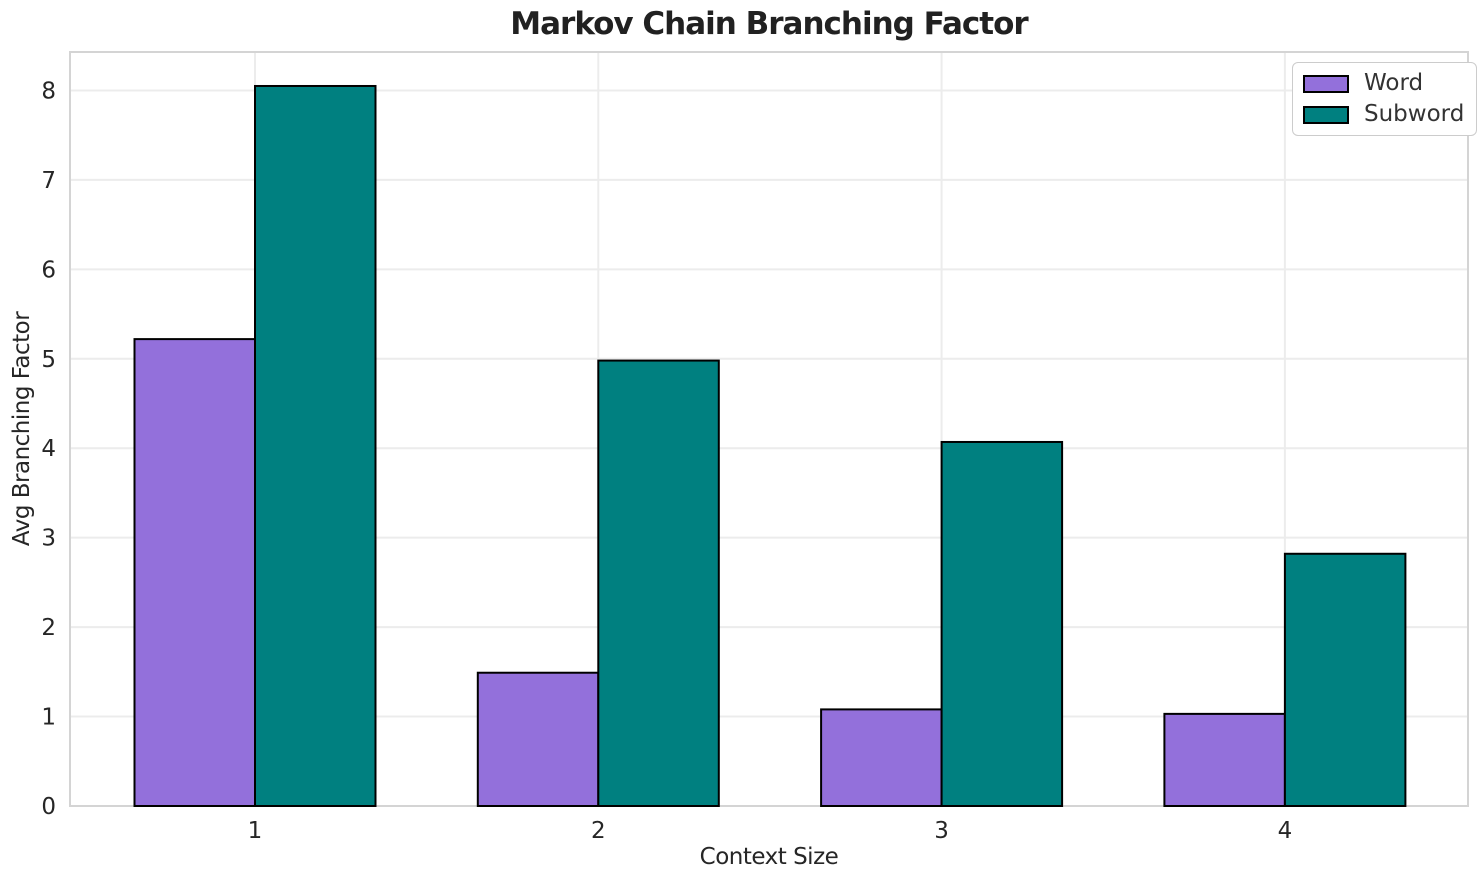  Describe the element at coordinates (48, 181) in the screenshot. I see `y-tick-label: 7` at that location.